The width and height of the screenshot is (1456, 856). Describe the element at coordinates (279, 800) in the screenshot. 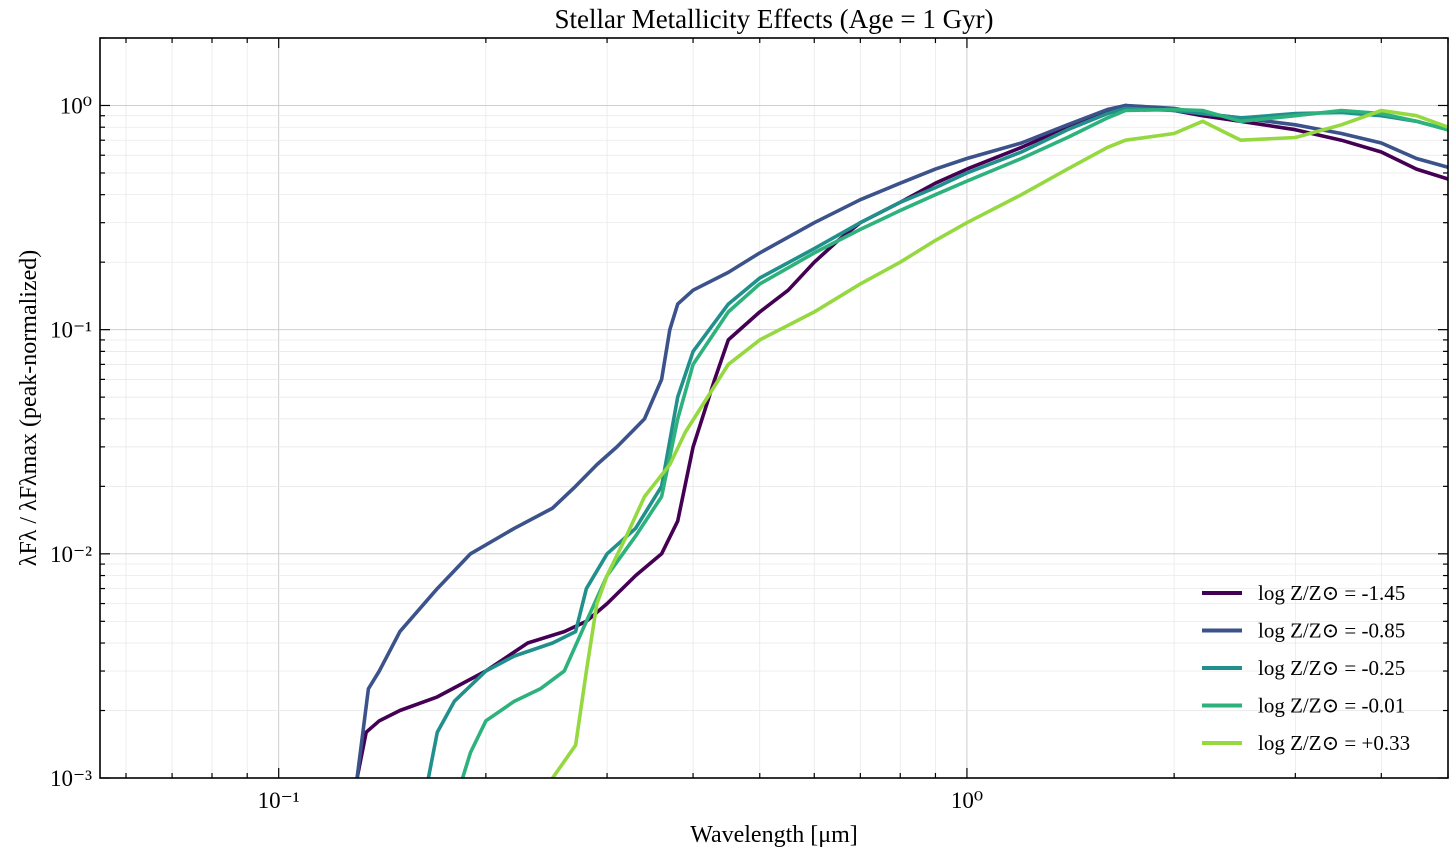

I see `x-tick-label: 10⁻¹` at that location.